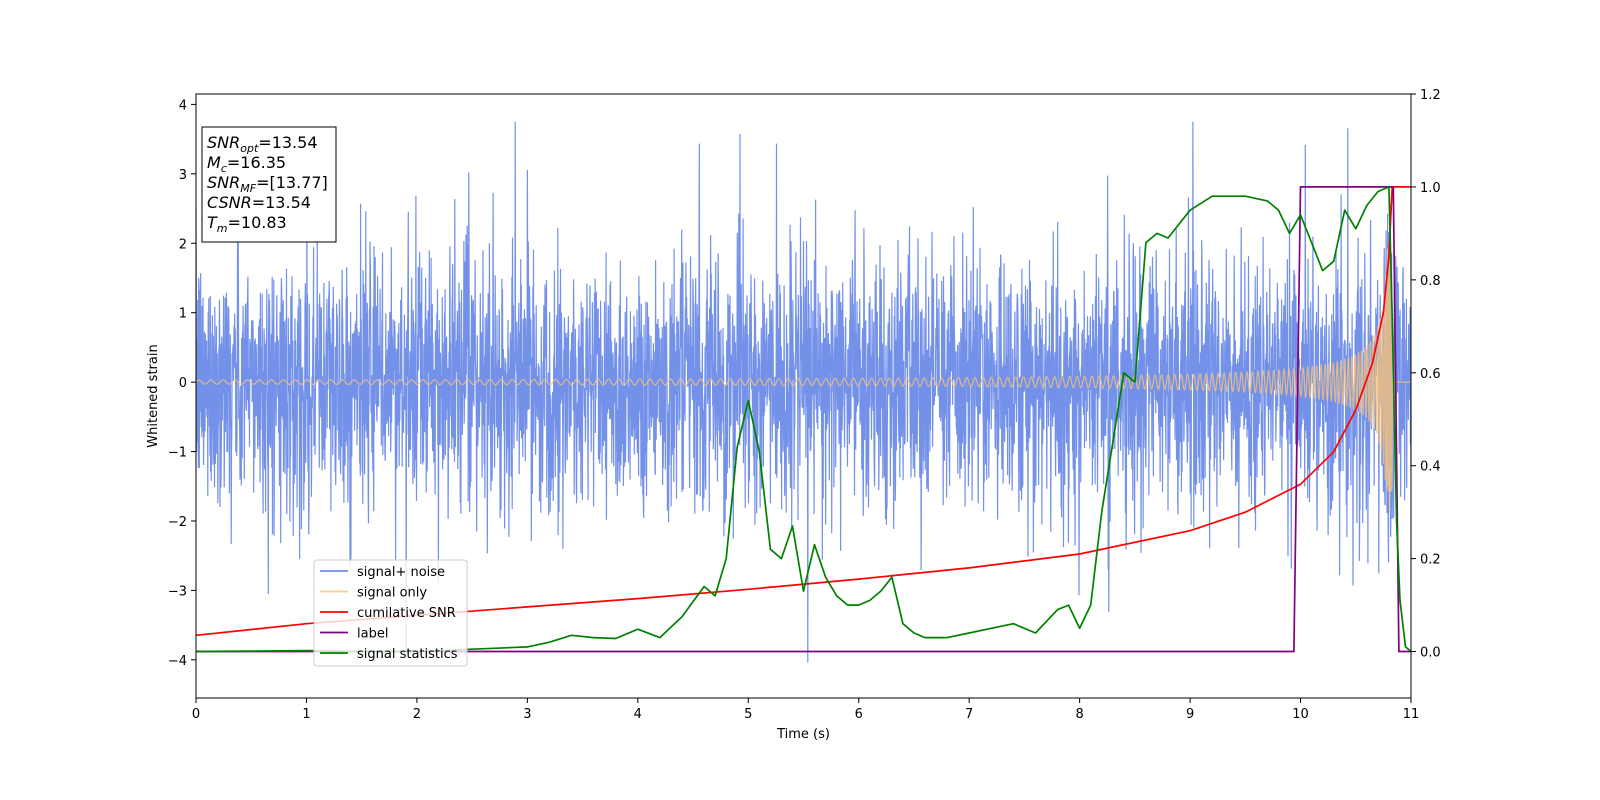 Image resolution: width=1600 pixels, height=800 pixels. Describe the element at coordinates (1430, 95) in the screenshot. I see `y-right-tick-label: 1.2` at that location.